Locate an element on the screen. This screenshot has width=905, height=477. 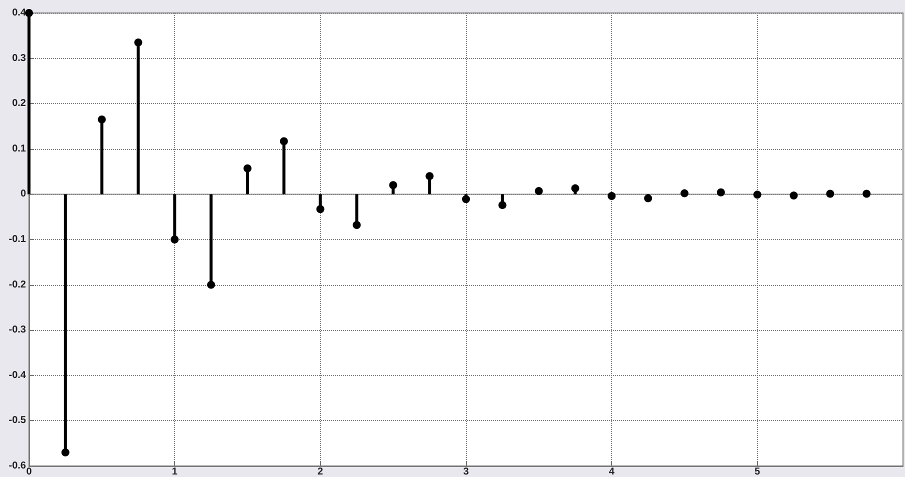
y-tick-label: -0.1 is located at coordinates (17, 239).